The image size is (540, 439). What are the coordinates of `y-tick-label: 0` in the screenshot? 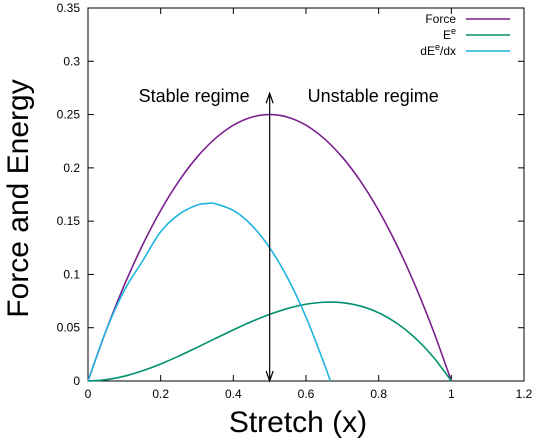 It's located at (76, 381).